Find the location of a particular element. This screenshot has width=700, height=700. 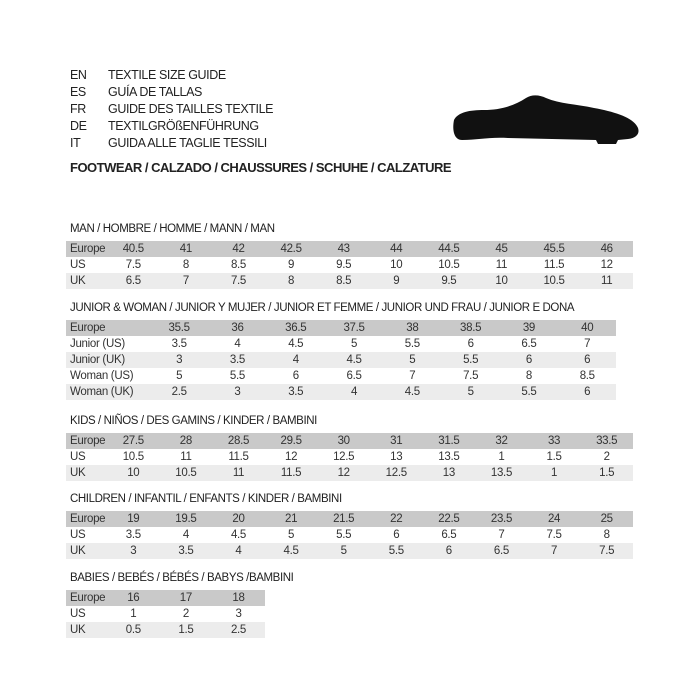

size-cell: 42.5 is located at coordinates (291, 249).